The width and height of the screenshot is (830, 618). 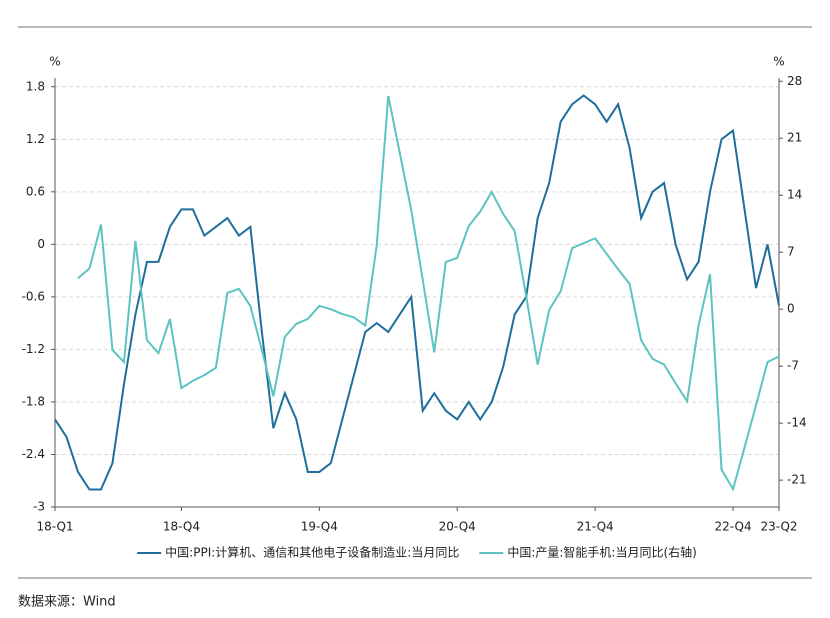 I want to click on x-tick-label: 23-Q2, so click(x=778, y=527).